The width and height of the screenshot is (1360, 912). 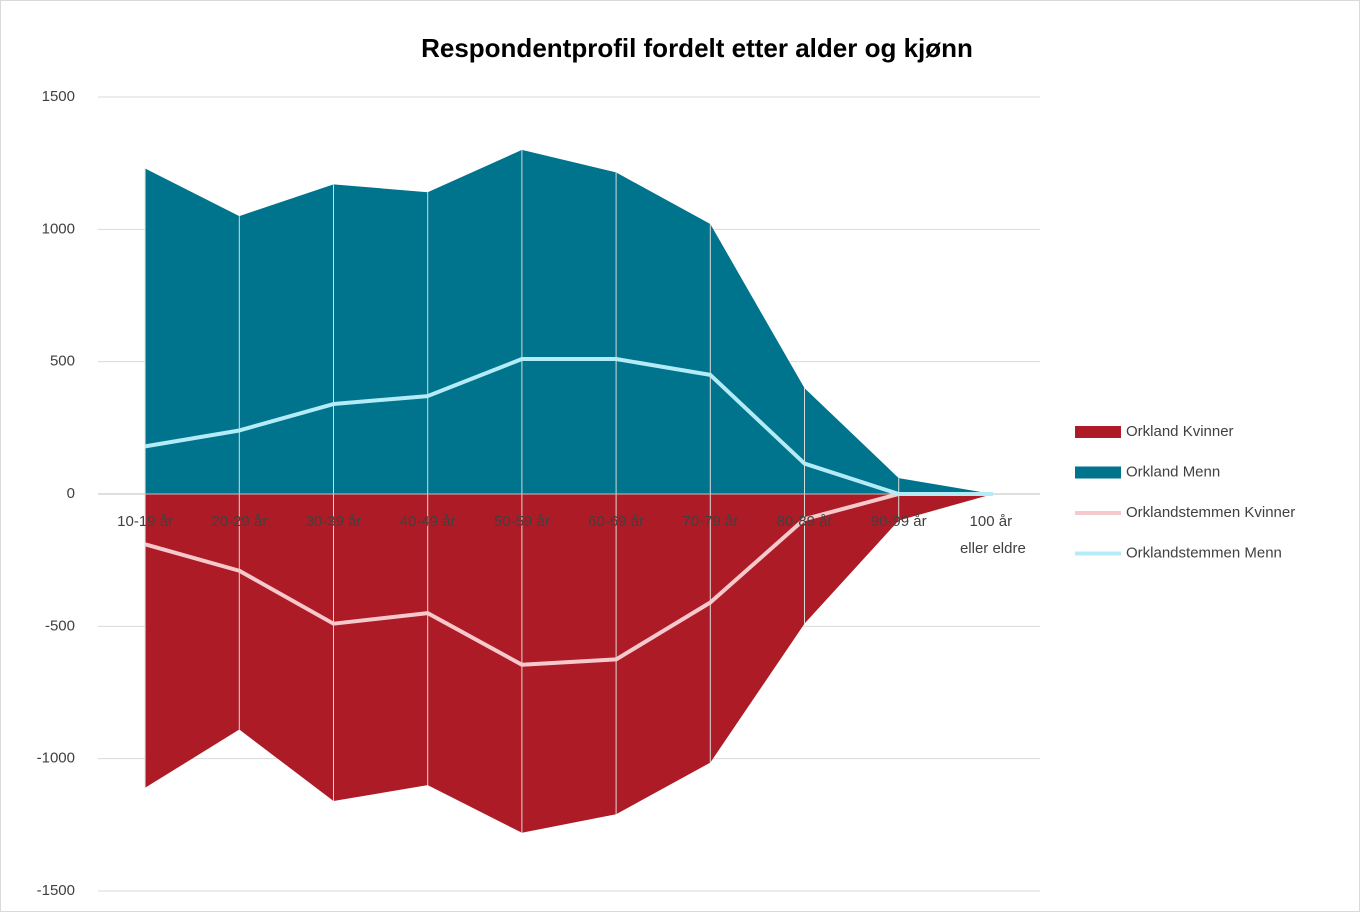 I want to click on y-tick-label: -1500, so click(x=56, y=890).